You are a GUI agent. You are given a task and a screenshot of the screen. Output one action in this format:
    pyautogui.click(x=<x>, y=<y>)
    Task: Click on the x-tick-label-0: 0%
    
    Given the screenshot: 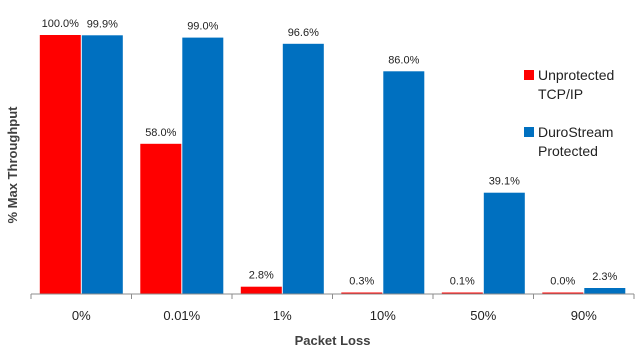 What is the action you would take?
    pyautogui.click(x=81, y=315)
    